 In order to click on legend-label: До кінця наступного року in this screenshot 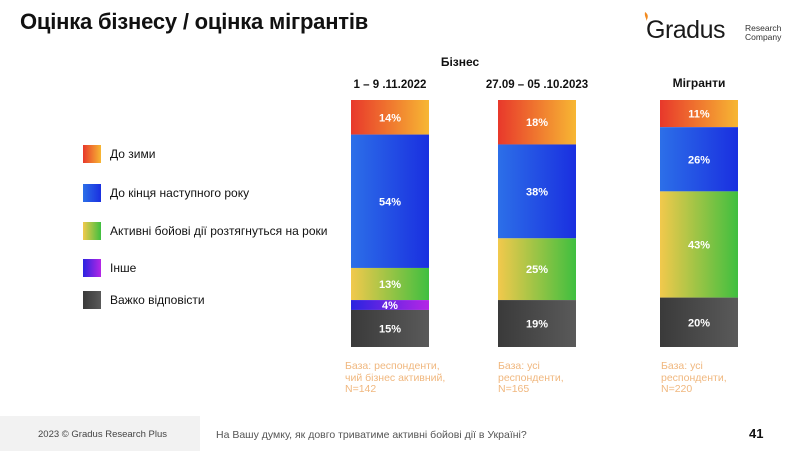, I will do `click(180, 193)`.